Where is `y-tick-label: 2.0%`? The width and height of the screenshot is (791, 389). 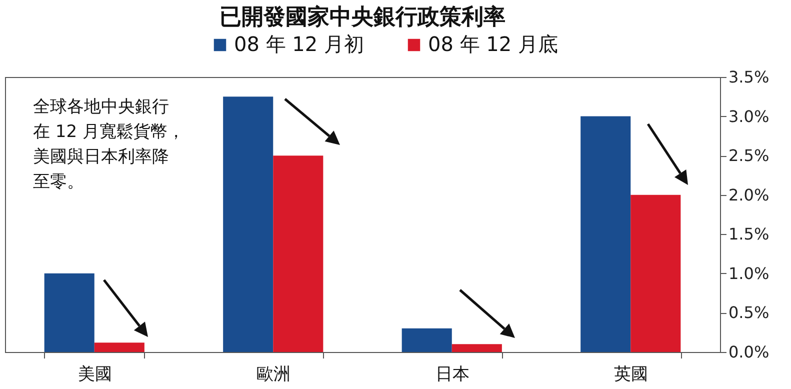
y-tick-label: 2.0% is located at coordinates (749, 194).